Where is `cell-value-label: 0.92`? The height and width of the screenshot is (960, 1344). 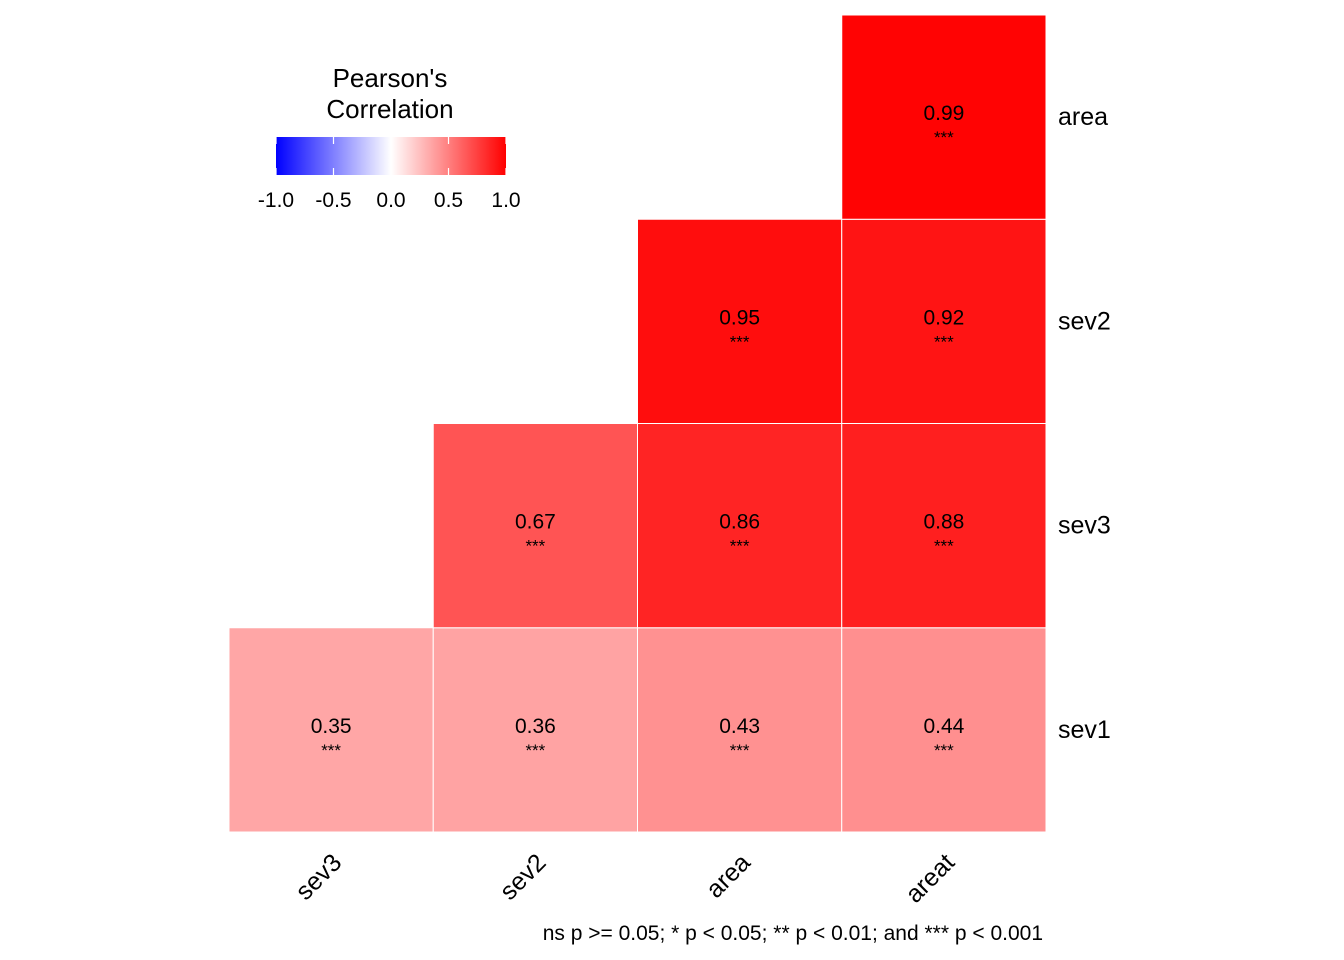 cell-value-label: 0.92 is located at coordinates (943, 317).